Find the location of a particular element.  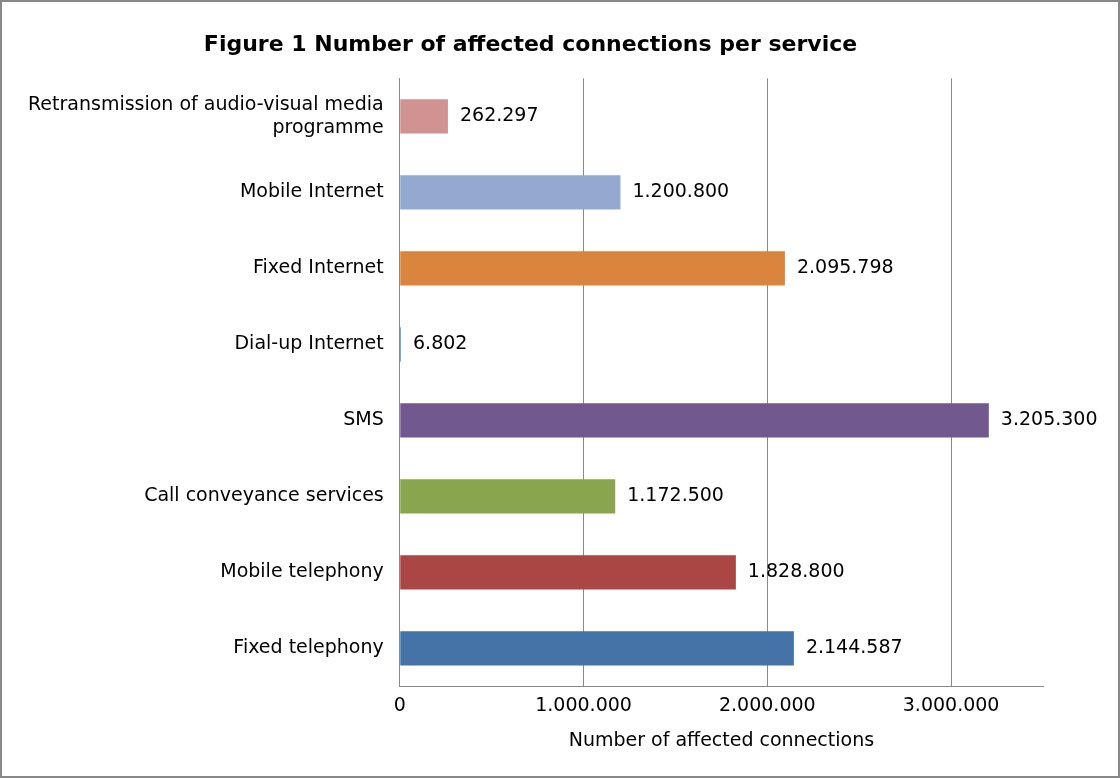

chart-title: Figure 1 Number of affected connections per service is located at coordinates (530, 43).